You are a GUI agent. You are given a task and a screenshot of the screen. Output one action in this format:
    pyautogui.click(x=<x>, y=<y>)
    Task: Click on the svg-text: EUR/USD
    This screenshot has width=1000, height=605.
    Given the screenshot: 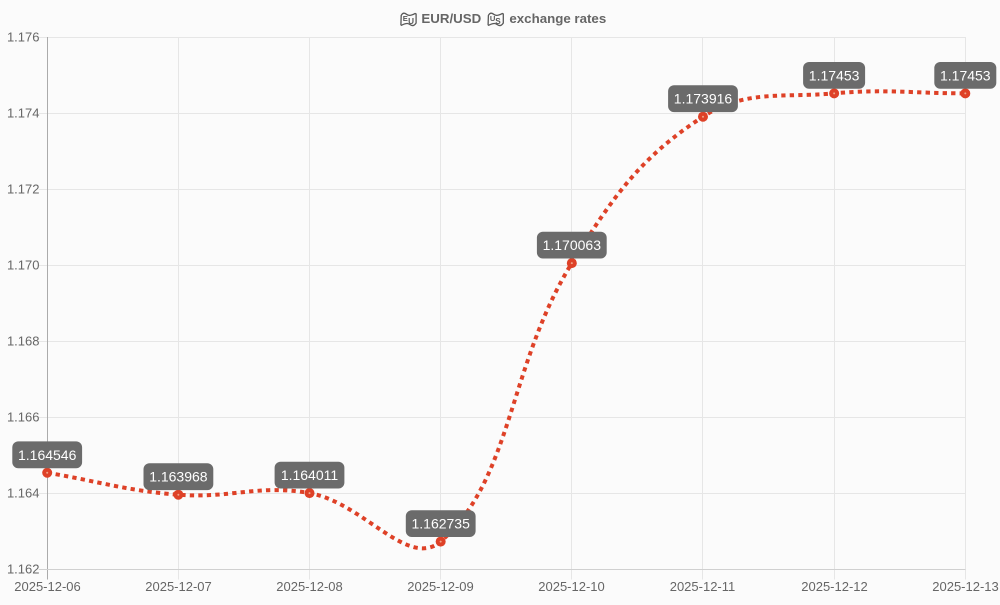 What is the action you would take?
    pyautogui.click(x=451, y=18)
    